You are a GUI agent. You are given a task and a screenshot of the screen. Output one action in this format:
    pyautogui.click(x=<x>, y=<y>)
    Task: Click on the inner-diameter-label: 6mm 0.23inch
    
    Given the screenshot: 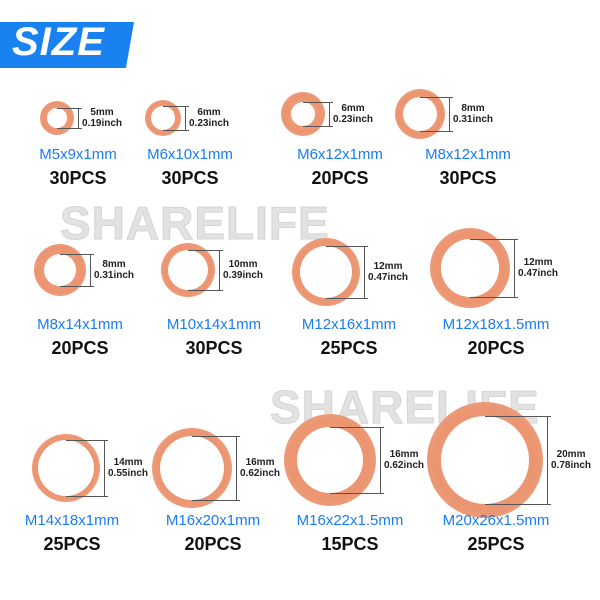 What is the action you would take?
    pyautogui.click(x=353, y=114)
    